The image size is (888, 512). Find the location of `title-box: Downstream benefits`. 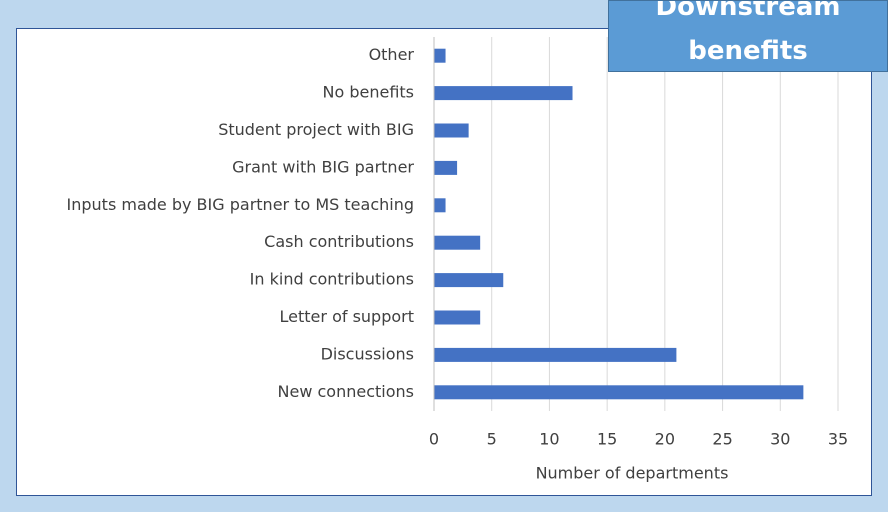

title-box: Downstream benefits is located at coordinates (748, 36).